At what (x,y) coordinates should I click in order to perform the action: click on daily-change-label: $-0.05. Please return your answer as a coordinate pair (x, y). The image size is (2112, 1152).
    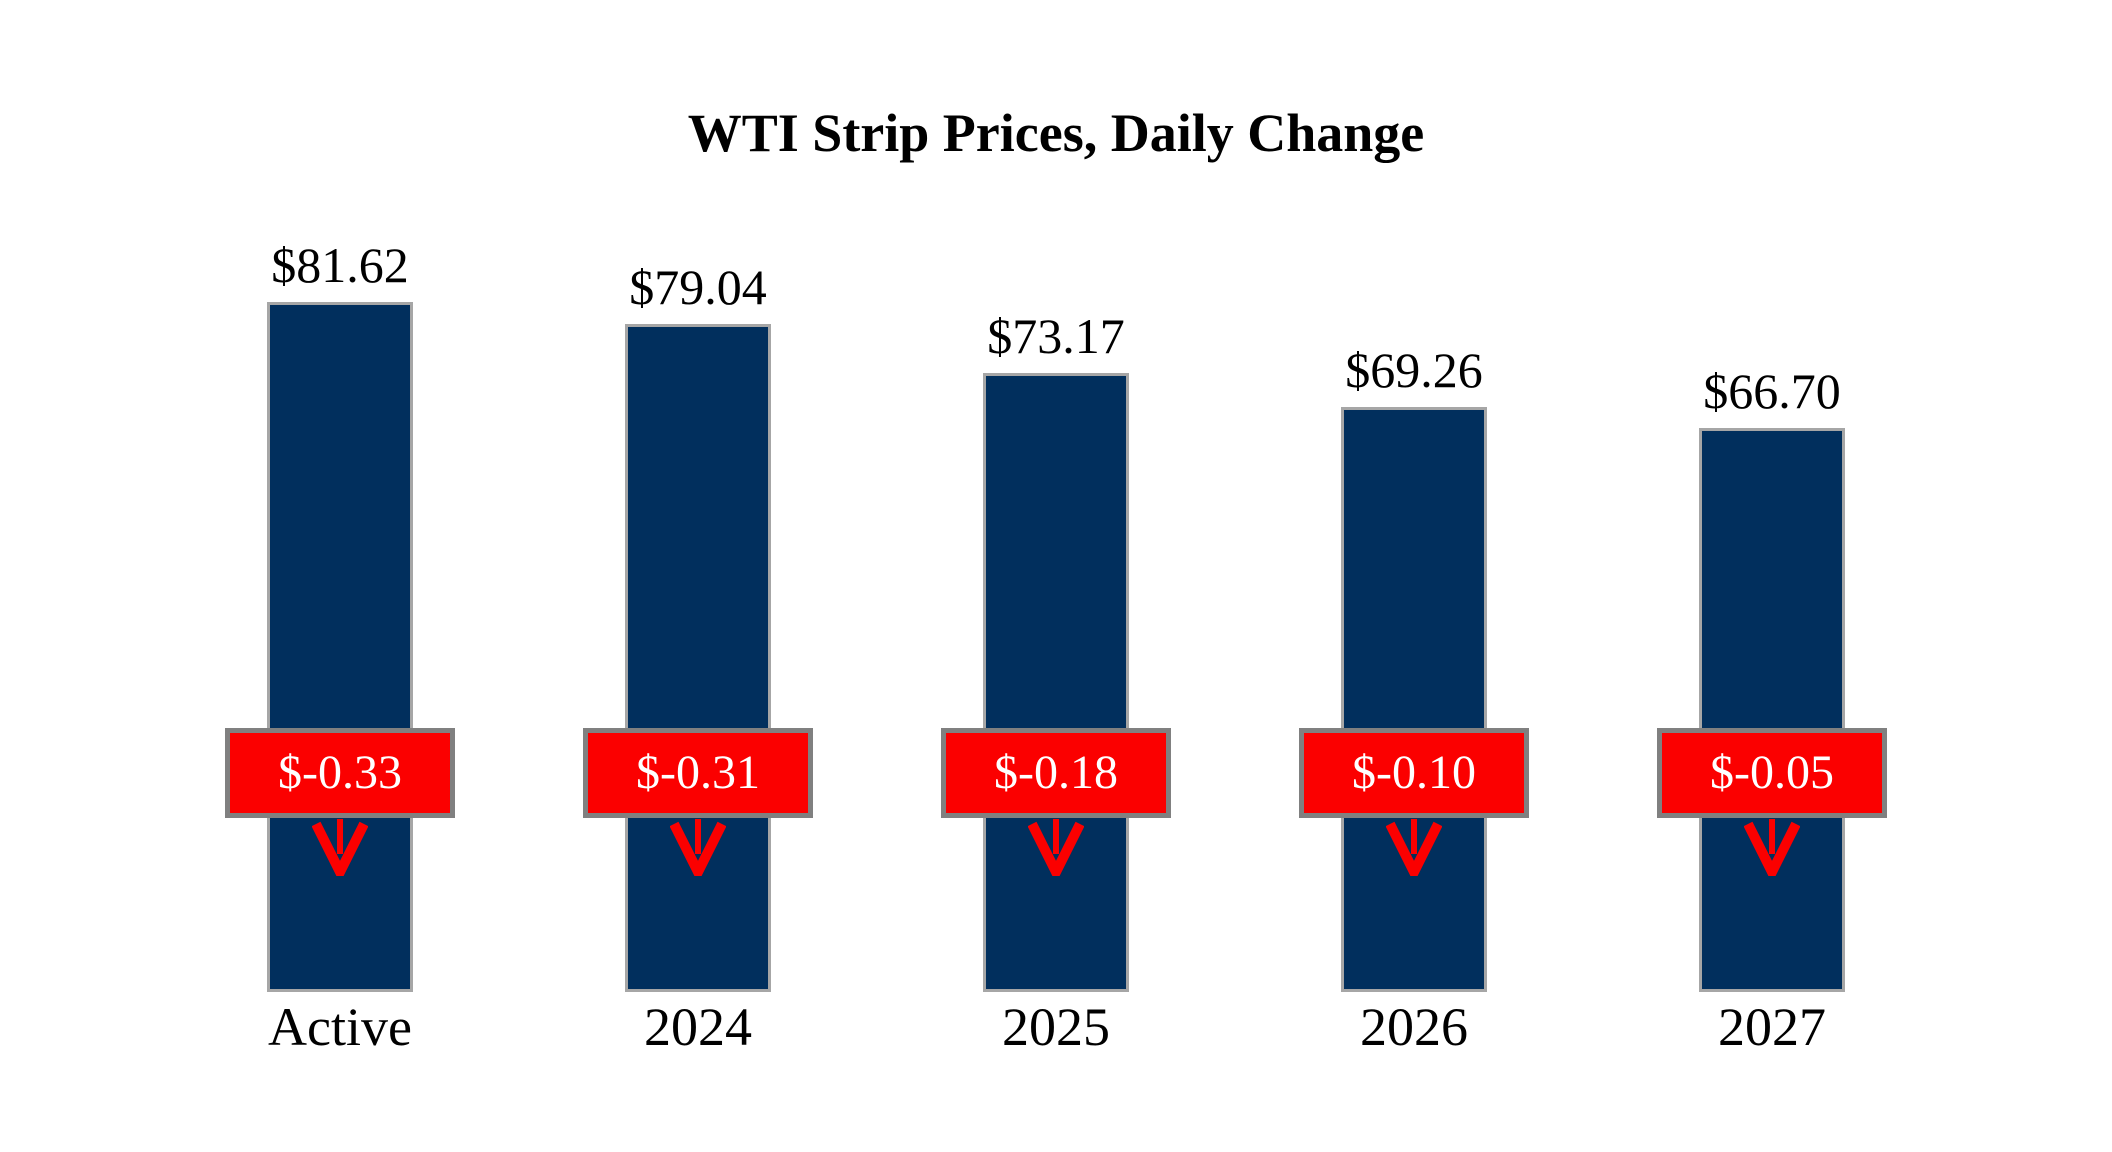
    Looking at the image, I should click on (1772, 772).